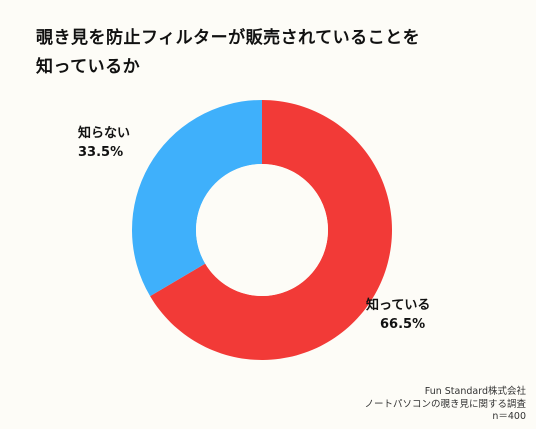 This screenshot has width=536, height=429. I want to click on source-company: Fun Standard株式会社, so click(475, 391).